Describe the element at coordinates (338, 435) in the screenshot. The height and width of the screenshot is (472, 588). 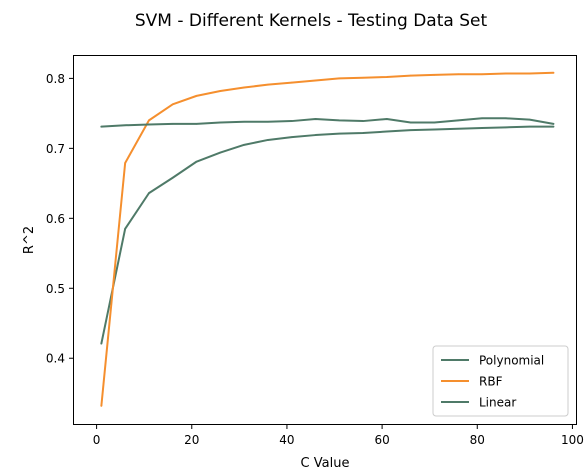
I see `x-axis: 0 20 40 60 80 100` at that location.